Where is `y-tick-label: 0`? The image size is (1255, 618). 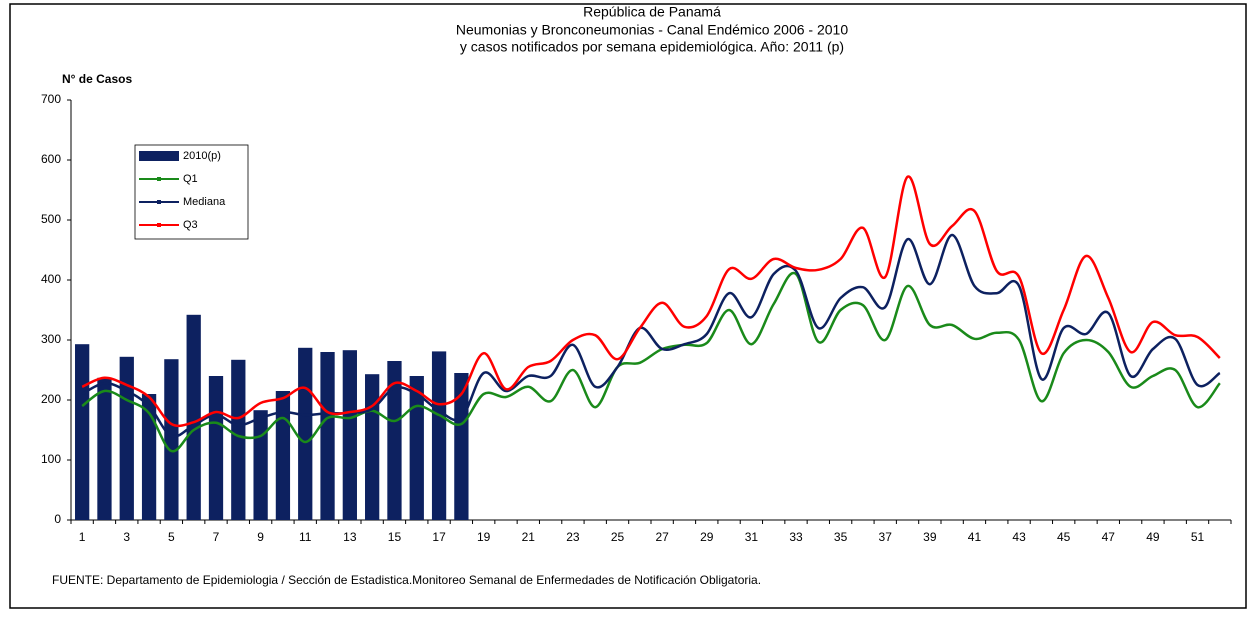 y-tick-label: 0 is located at coordinates (57, 519).